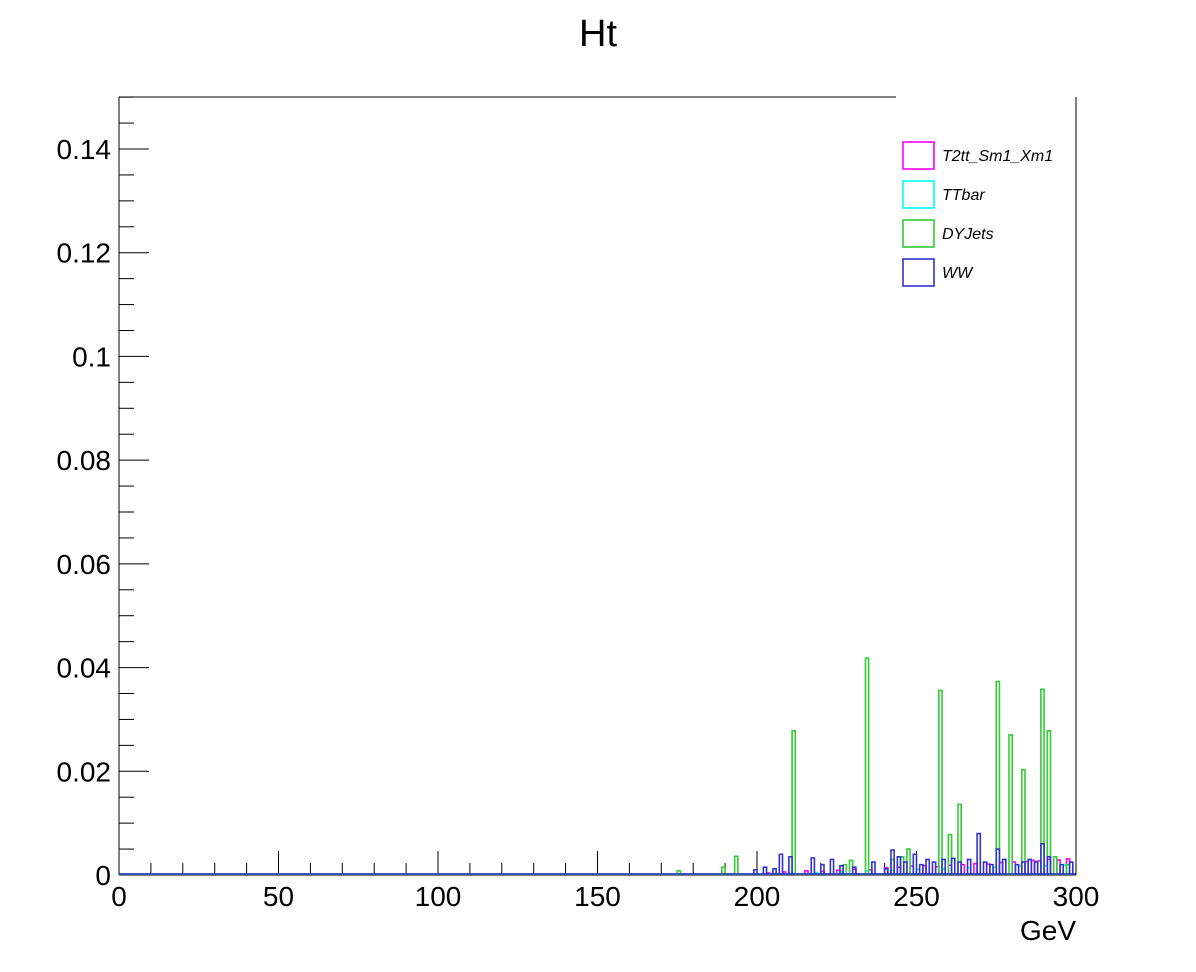 The height and width of the screenshot is (972, 1196). Describe the element at coordinates (84, 149) in the screenshot. I see `y-tick-label: 0.14` at that location.